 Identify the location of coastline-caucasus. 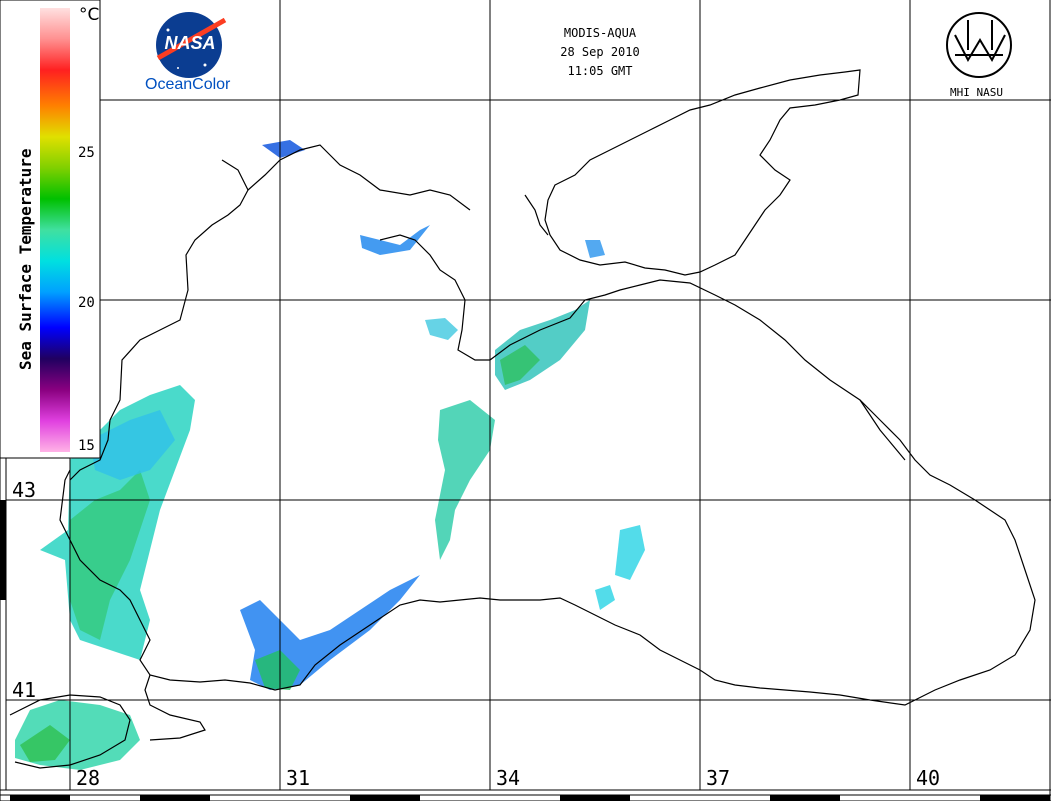
(882, 430).